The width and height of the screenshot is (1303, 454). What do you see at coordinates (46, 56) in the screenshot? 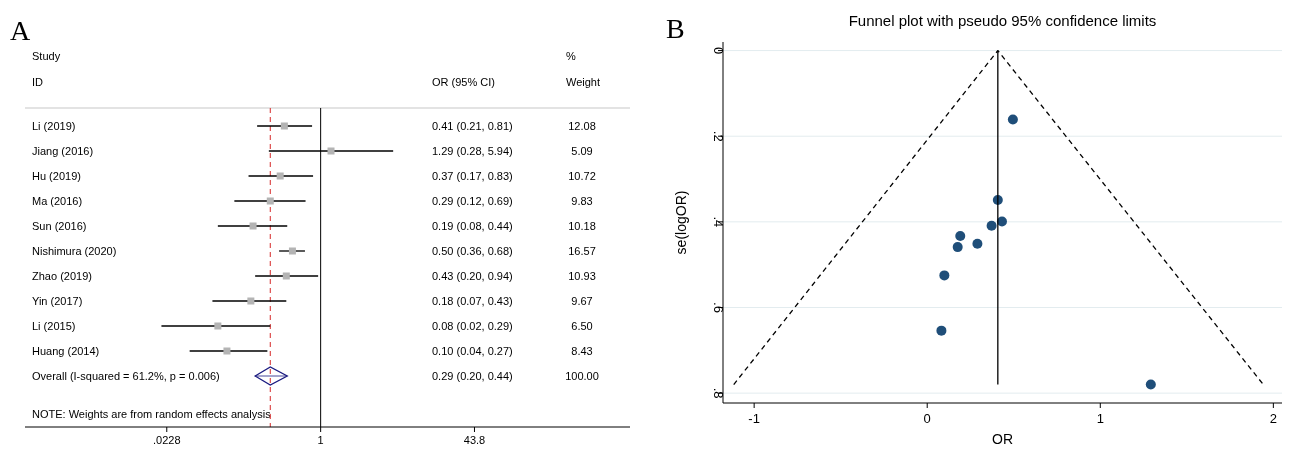
I see `text: Study` at bounding box center [46, 56].